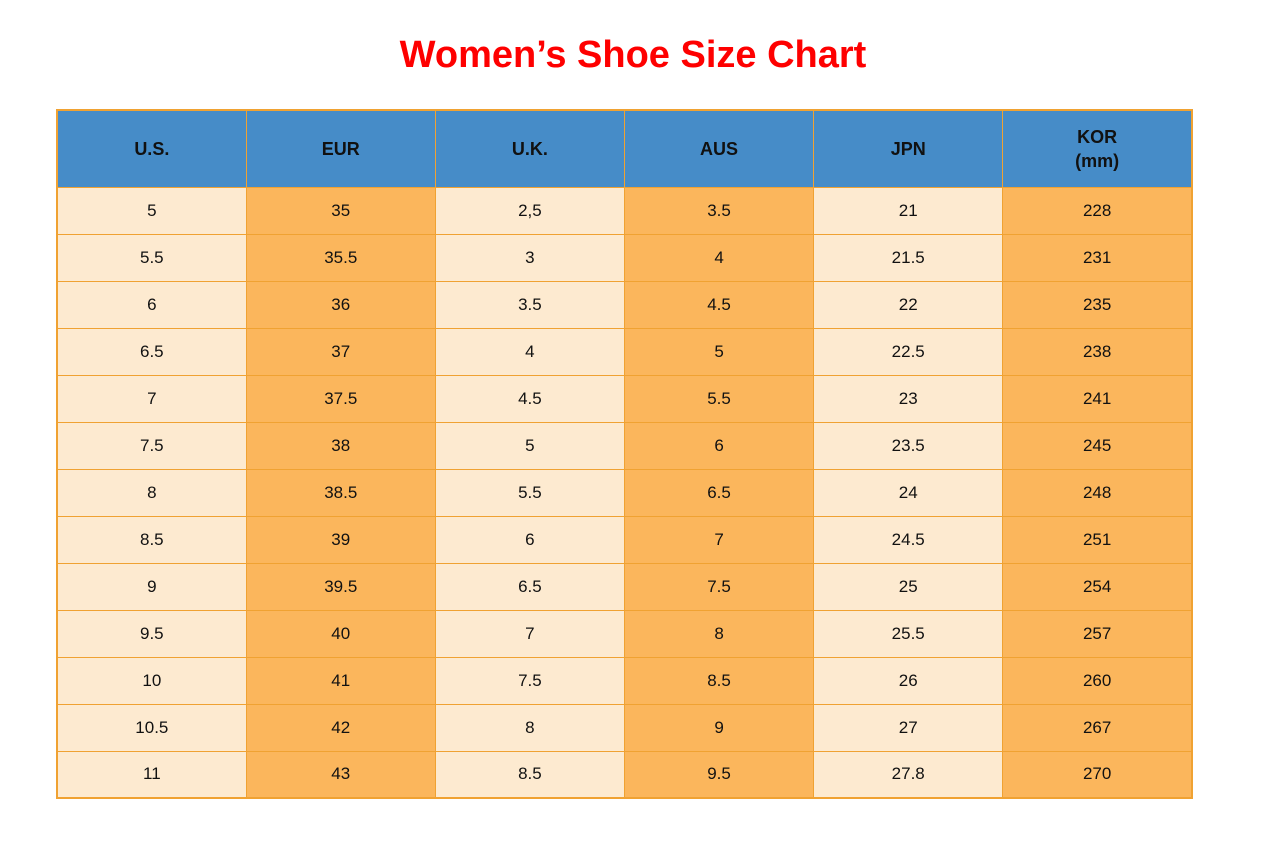 The width and height of the screenshot is (1266, 841). I want to click on table-row: 5 35 2,5 3.5 21 228, so click(624, 210).